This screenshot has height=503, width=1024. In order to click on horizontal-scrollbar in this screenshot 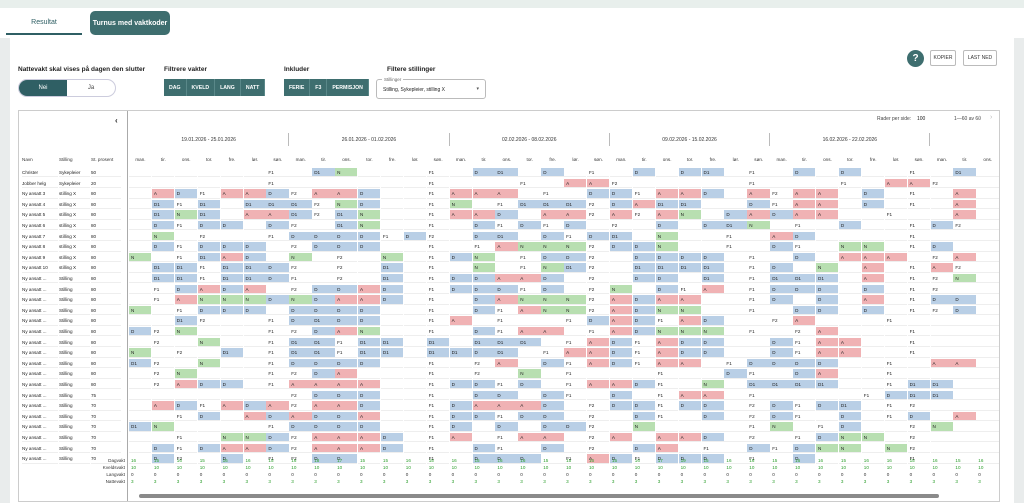, I will do `click(539, 496)`.